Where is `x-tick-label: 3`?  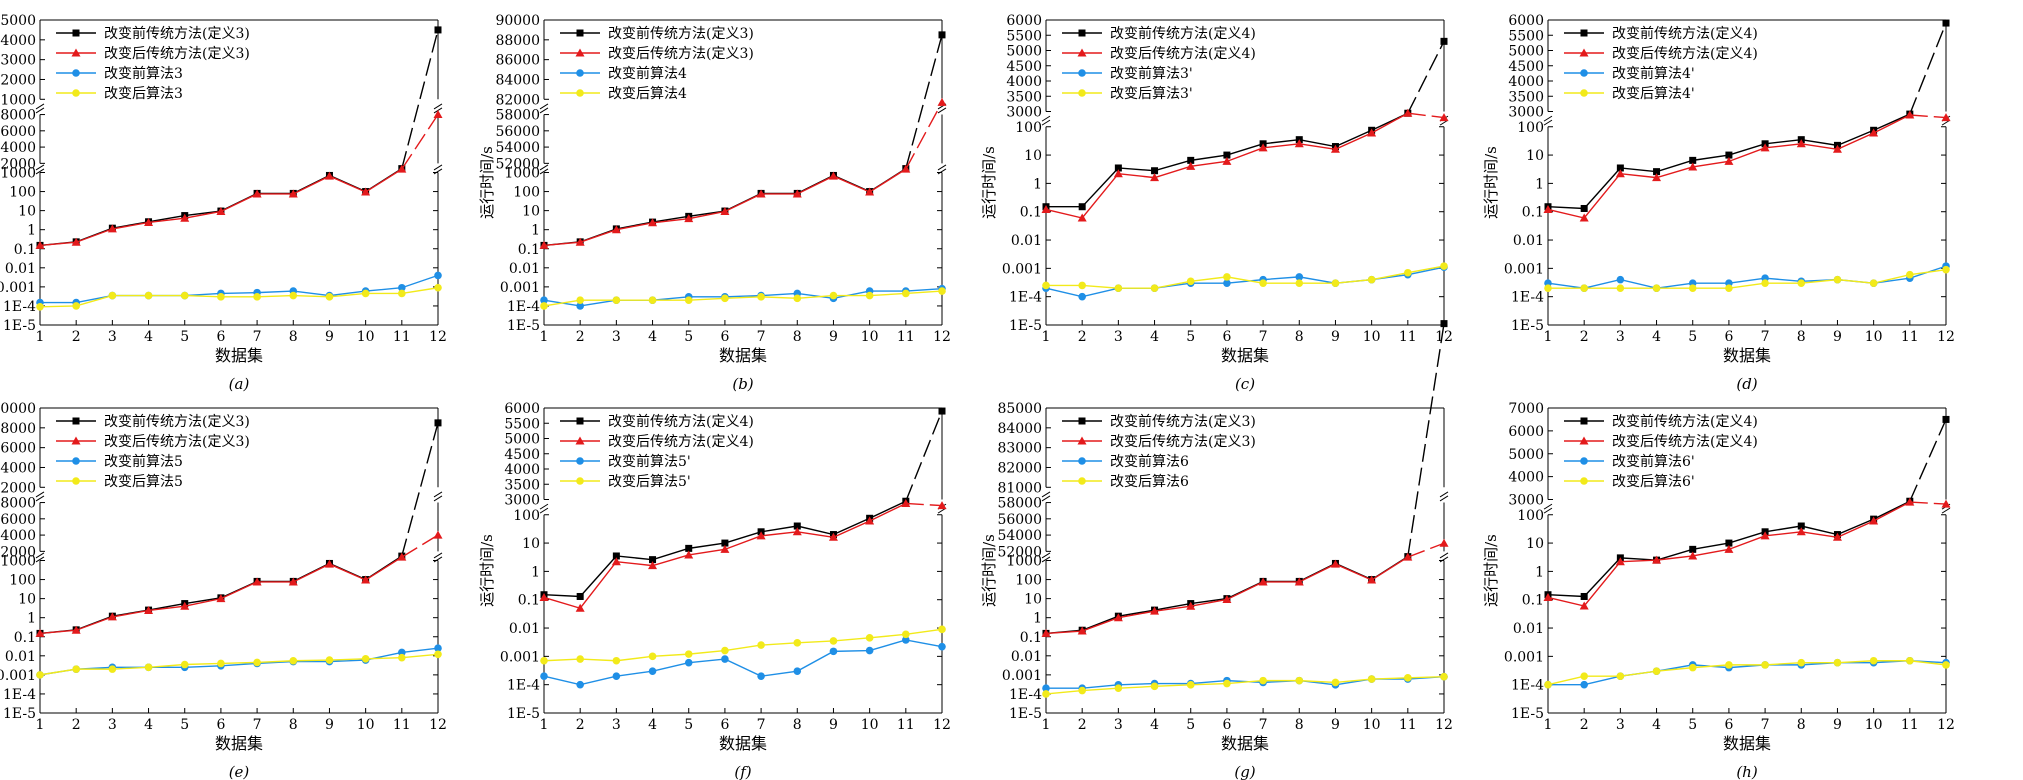
x-tick-label: 3 is located at coordinates (112, 337).